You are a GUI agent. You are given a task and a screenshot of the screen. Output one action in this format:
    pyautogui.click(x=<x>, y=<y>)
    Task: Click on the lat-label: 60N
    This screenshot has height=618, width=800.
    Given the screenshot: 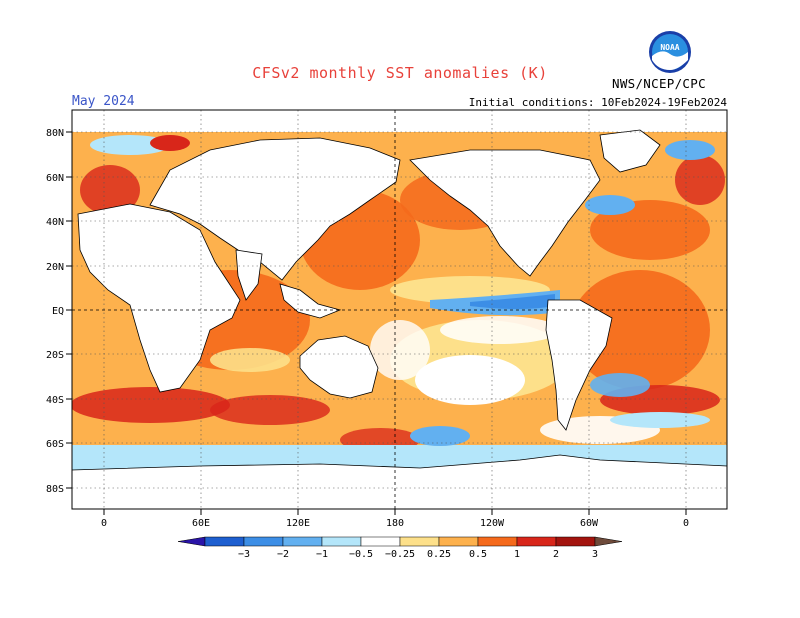 What is the action you would take?
    pyautogui.click(x=55, y=178)
    